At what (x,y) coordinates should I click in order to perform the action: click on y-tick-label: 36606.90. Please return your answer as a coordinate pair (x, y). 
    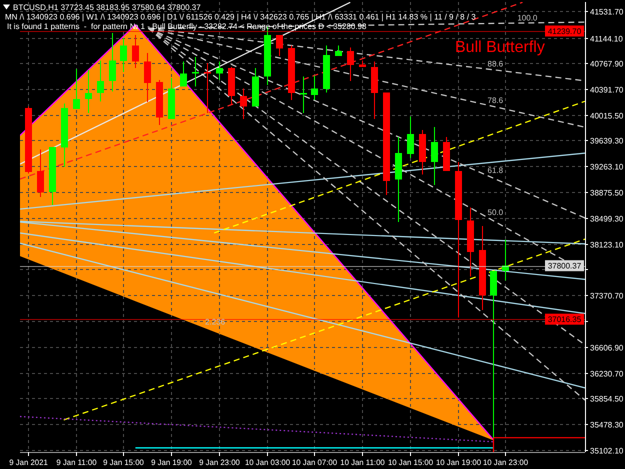
    Looking at the image, I should click on (607, 347).